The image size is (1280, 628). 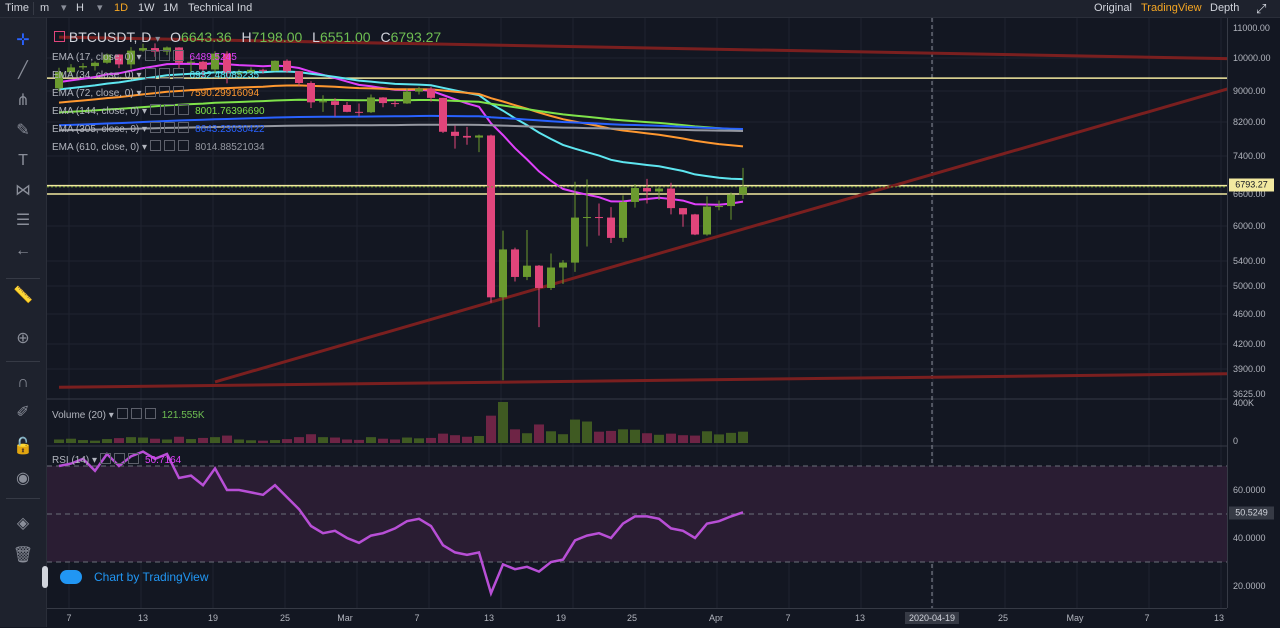 I want to click on interval-1m-button: 1M, so click(x=171, y=8).